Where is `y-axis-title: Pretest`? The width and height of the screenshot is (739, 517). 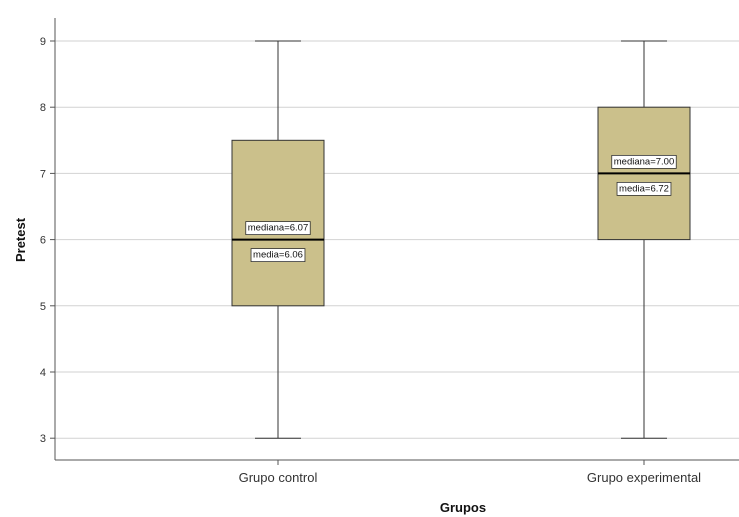
y-axis-title: Pretest is located at coordinates (20, 239).